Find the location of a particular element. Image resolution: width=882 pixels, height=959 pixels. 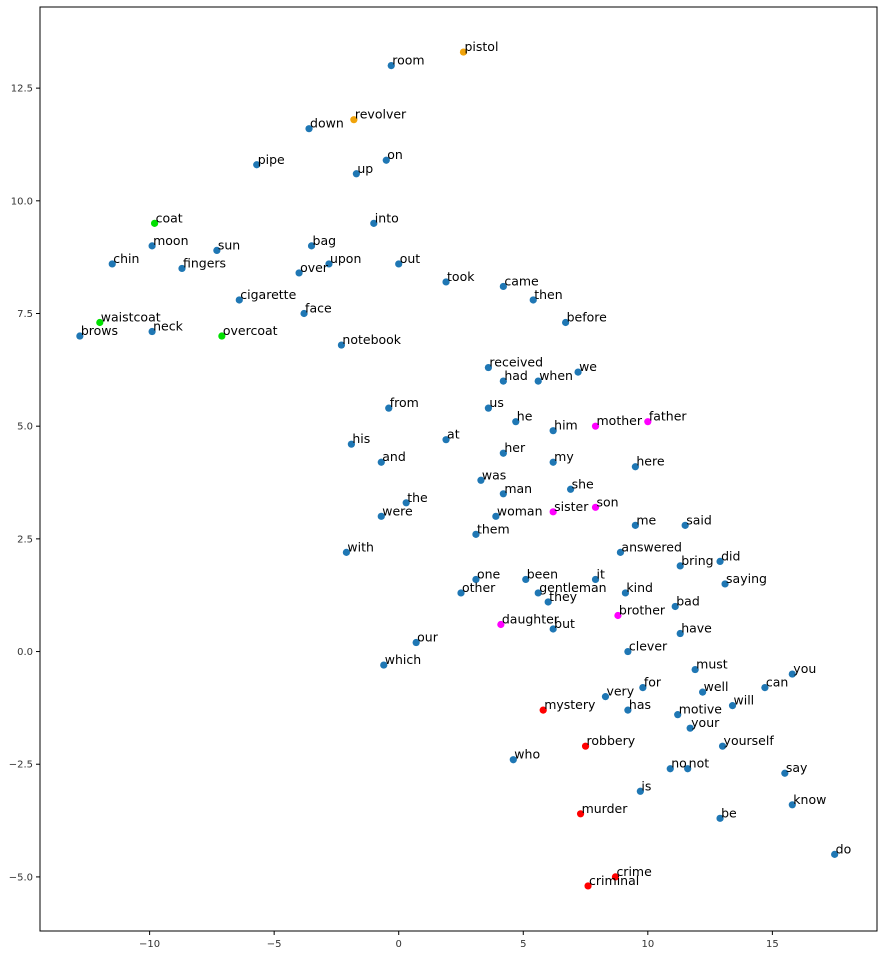

point-label: had is located at coordinates (516, 375).